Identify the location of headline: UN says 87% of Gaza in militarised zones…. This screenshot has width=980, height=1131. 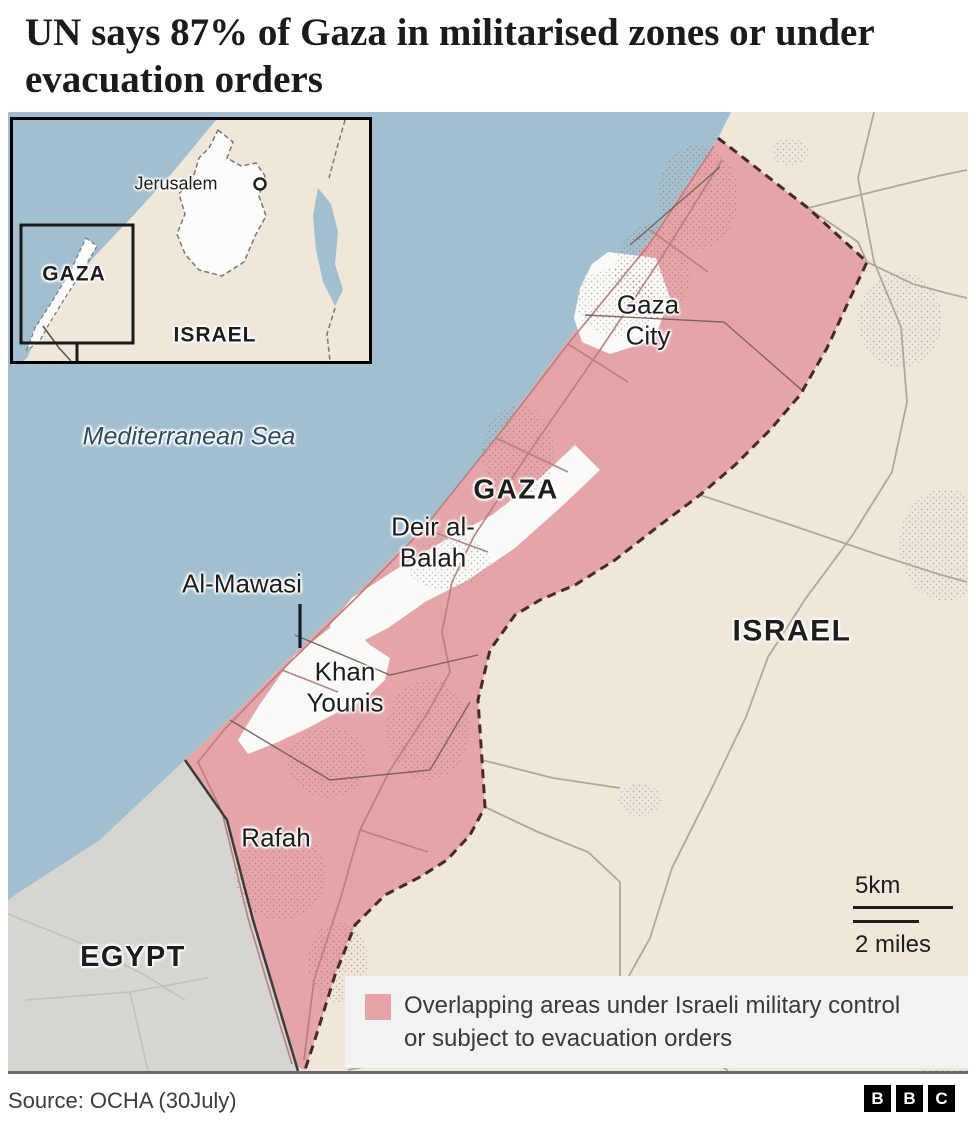
(449, 56).